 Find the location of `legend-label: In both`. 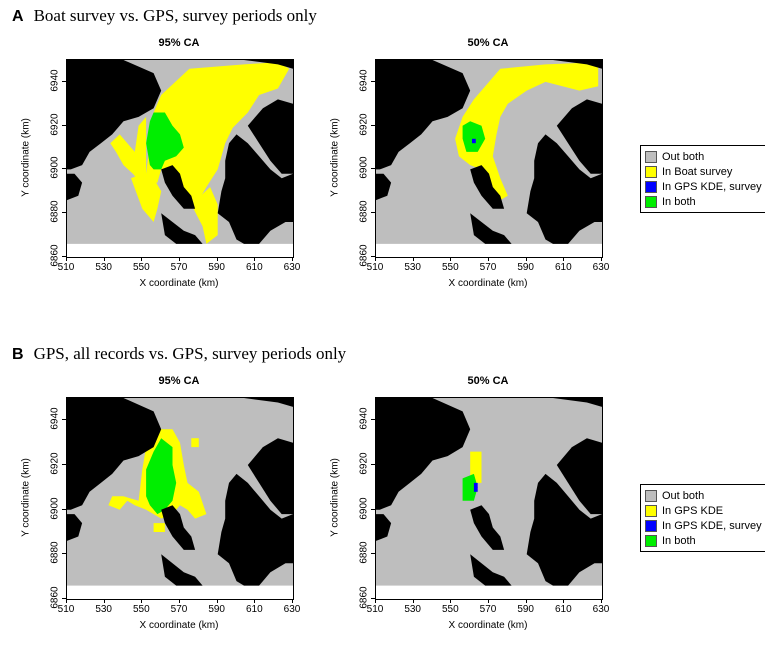

legend-label: In both is located at coordinates (679, 540).